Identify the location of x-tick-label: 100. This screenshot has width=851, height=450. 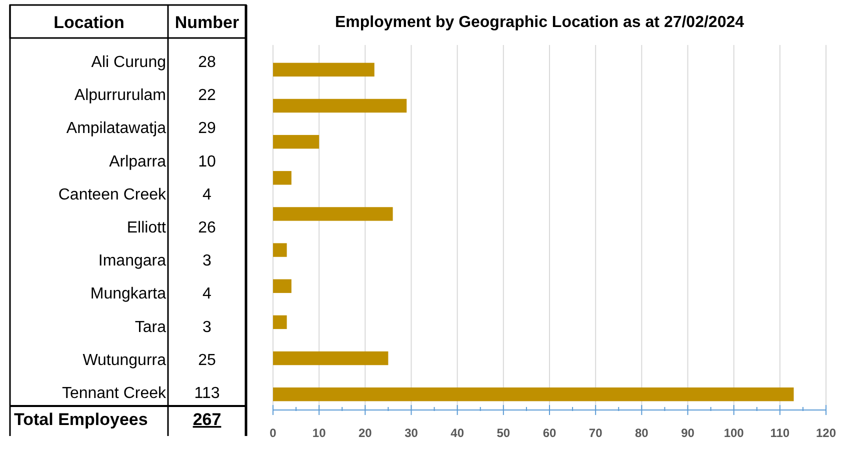
(734, 433).